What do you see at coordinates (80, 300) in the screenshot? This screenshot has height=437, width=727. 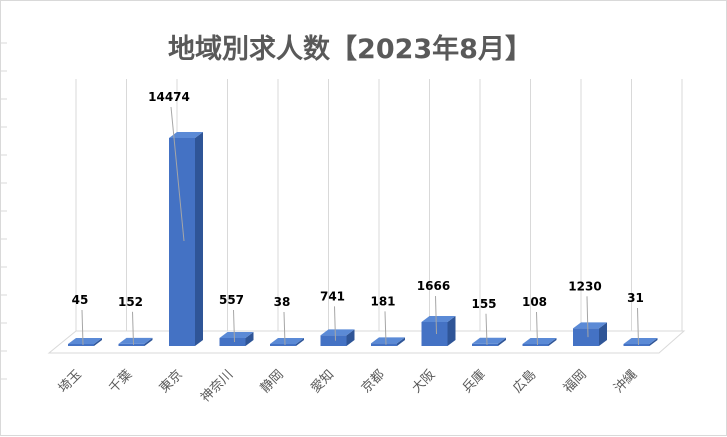 I see `data-label: 45` at bounding box center [80, 300].